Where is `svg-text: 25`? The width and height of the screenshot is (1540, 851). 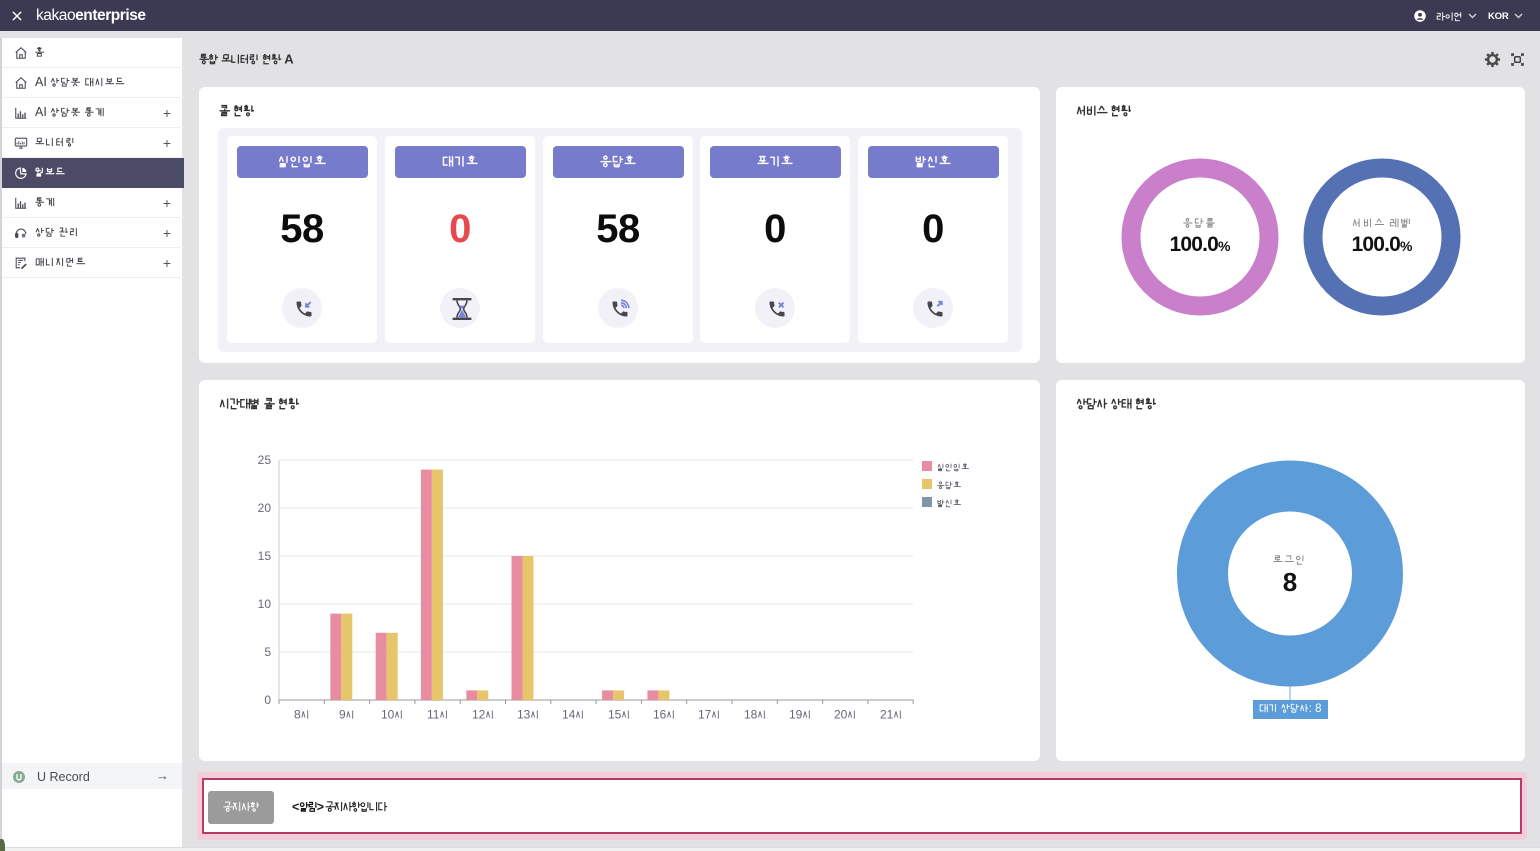 svg-text: 25 is located at coordinates (265, 460).